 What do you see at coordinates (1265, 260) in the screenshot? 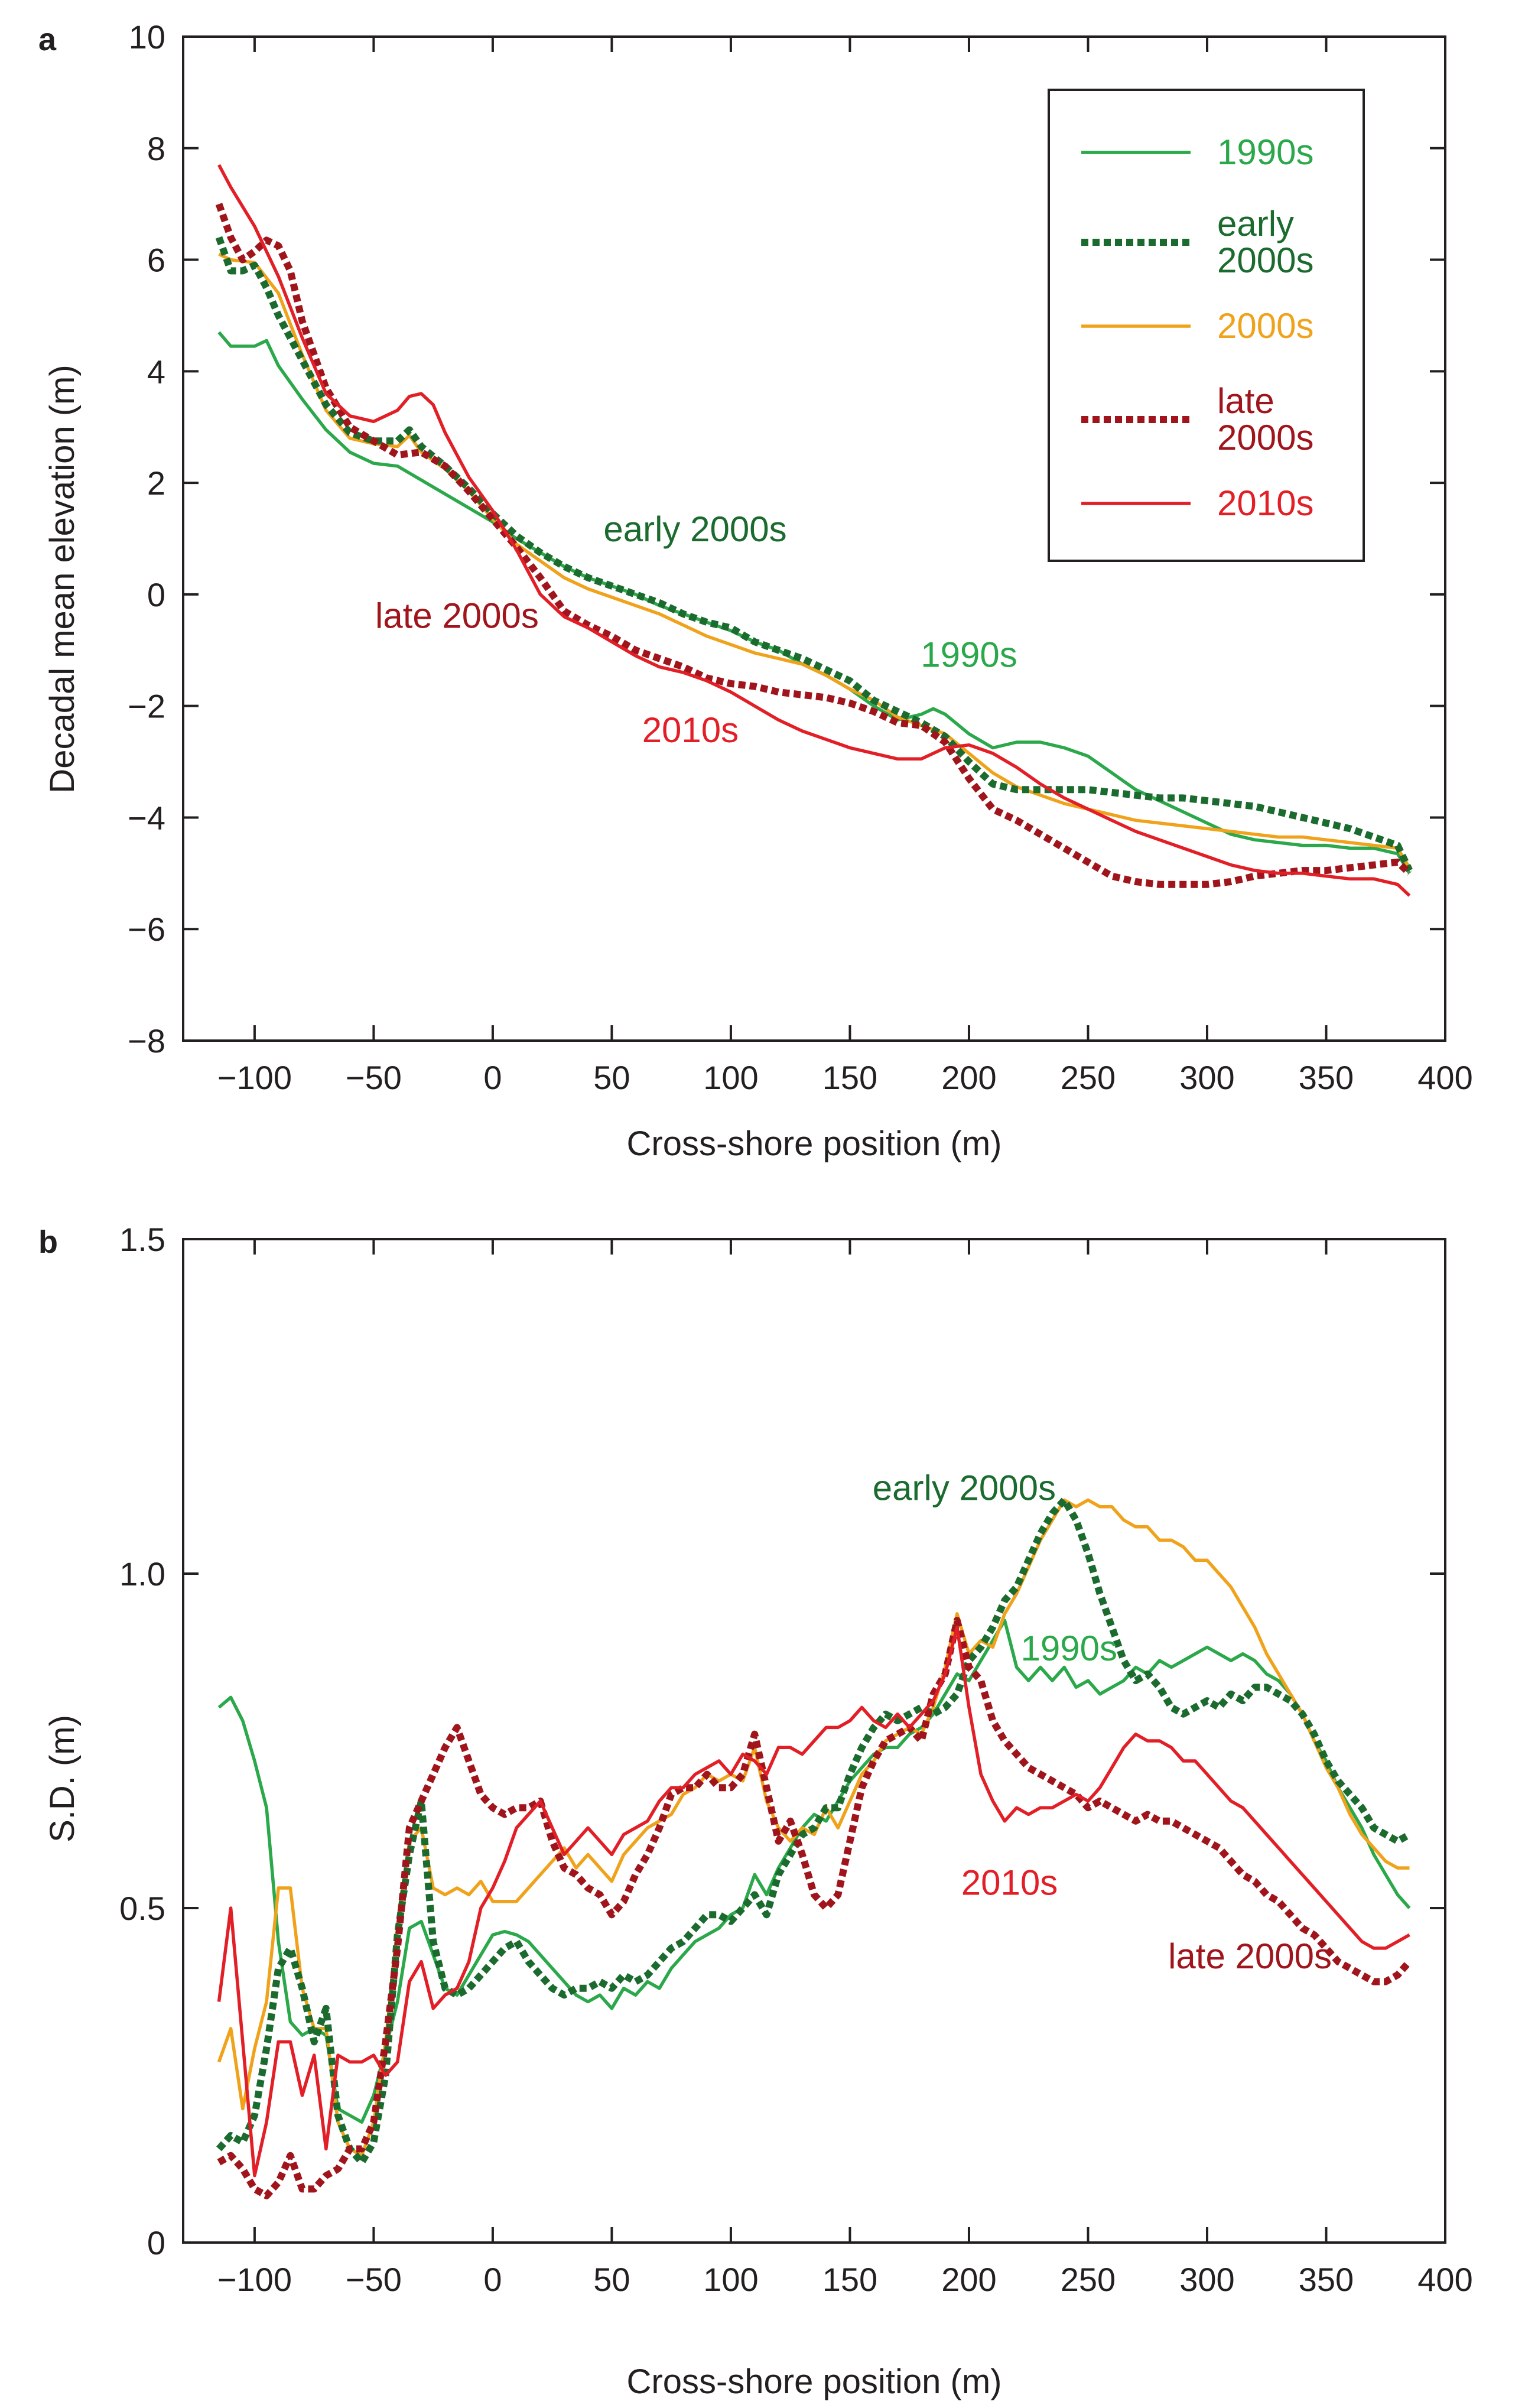
I see `legend-label-early-2000s: 2000s` at bounding box center [1265, 260].